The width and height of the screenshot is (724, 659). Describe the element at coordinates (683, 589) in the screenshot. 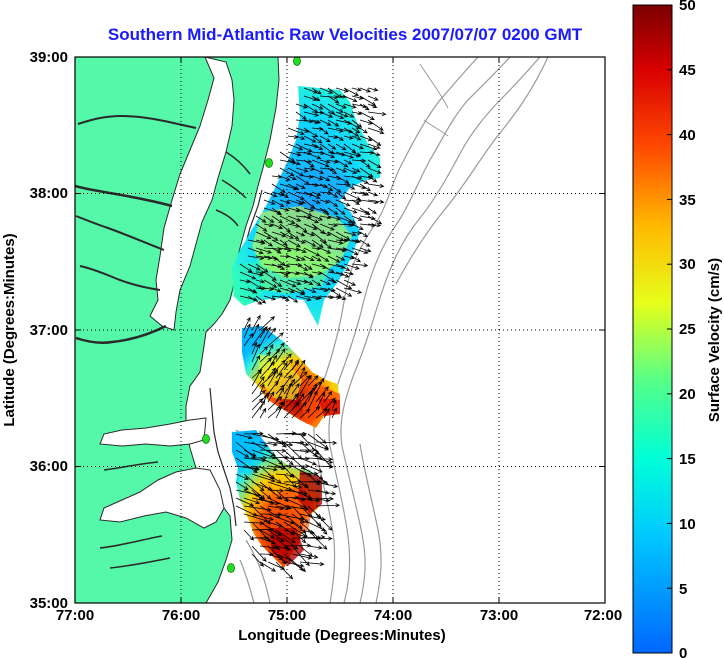

I see `colorbar-tick-label: 5` at that location.